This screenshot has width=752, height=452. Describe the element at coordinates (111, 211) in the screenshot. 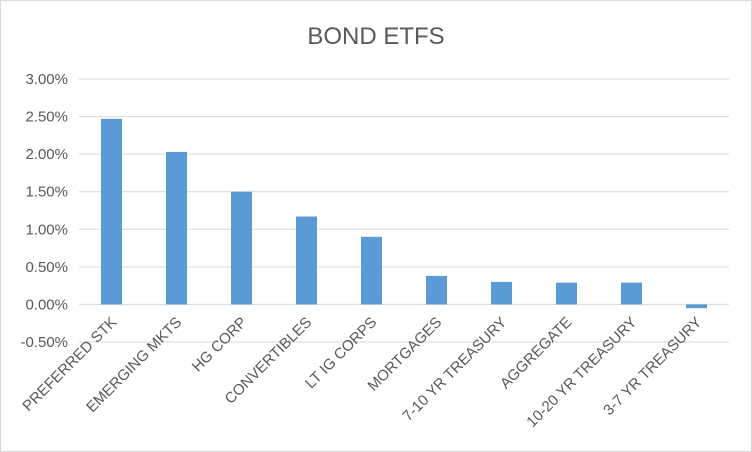

I see `bar-preferred-stk` at that location.